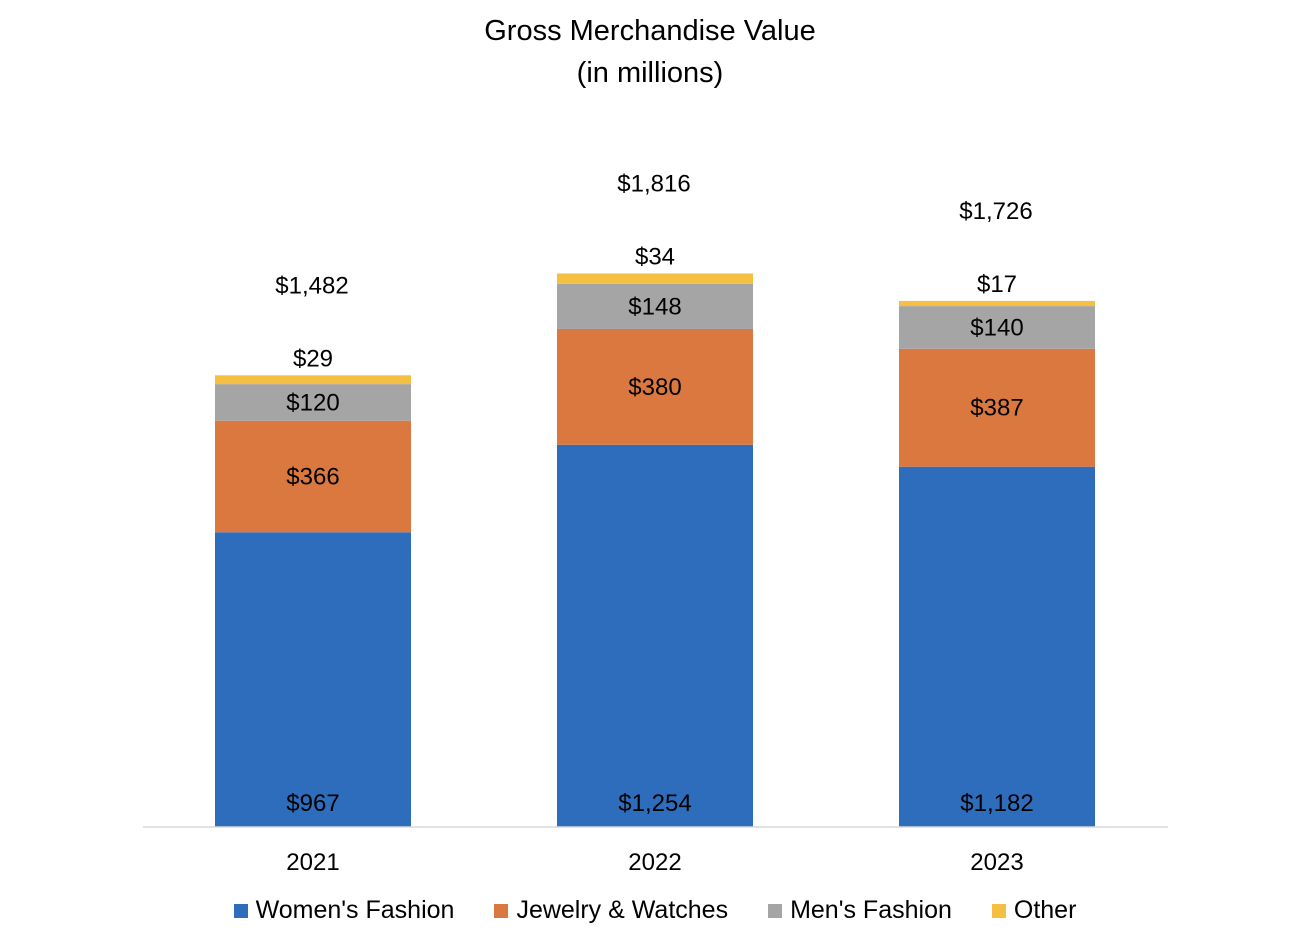 The width and height of the screenshot is (1310, 944). What do you see at coordinates (997, 646) in the screenshot?
I see `bar-women-s-fashion-2023` at bounding box center [997, 646].